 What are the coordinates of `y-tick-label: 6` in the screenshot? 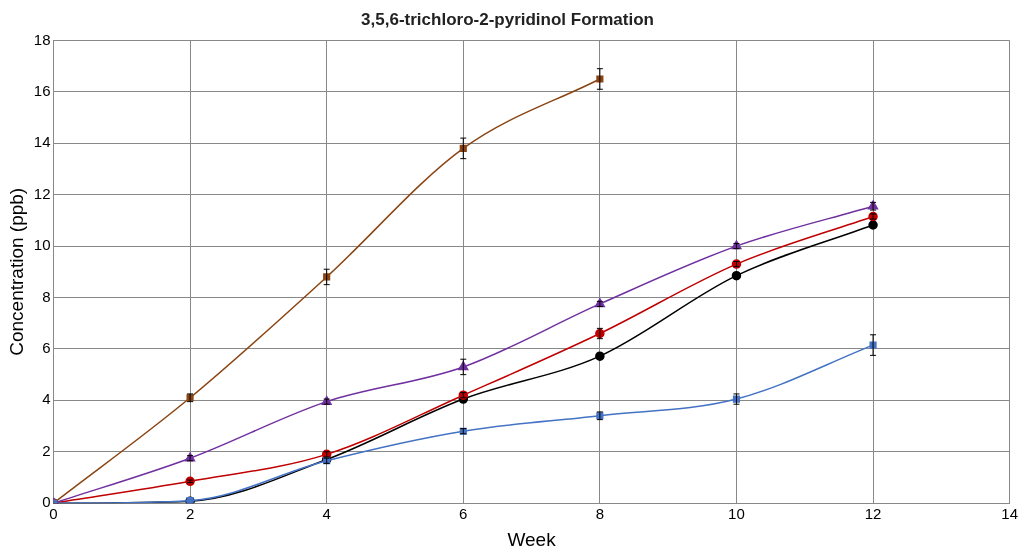 It's located at (46, 348).